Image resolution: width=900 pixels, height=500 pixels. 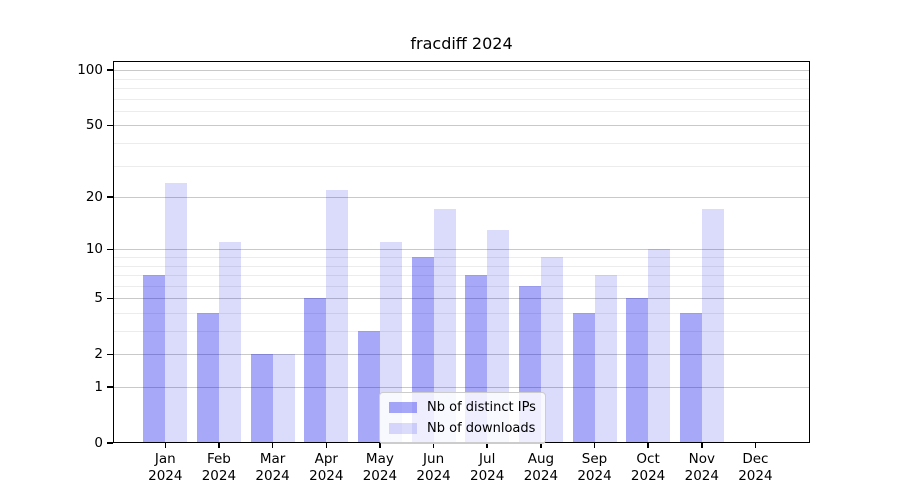 What do you see at coordinates (541, 467) in the screenshot?
I see `x-tick-label: Aug 2024` at bounding box center [541, 467].